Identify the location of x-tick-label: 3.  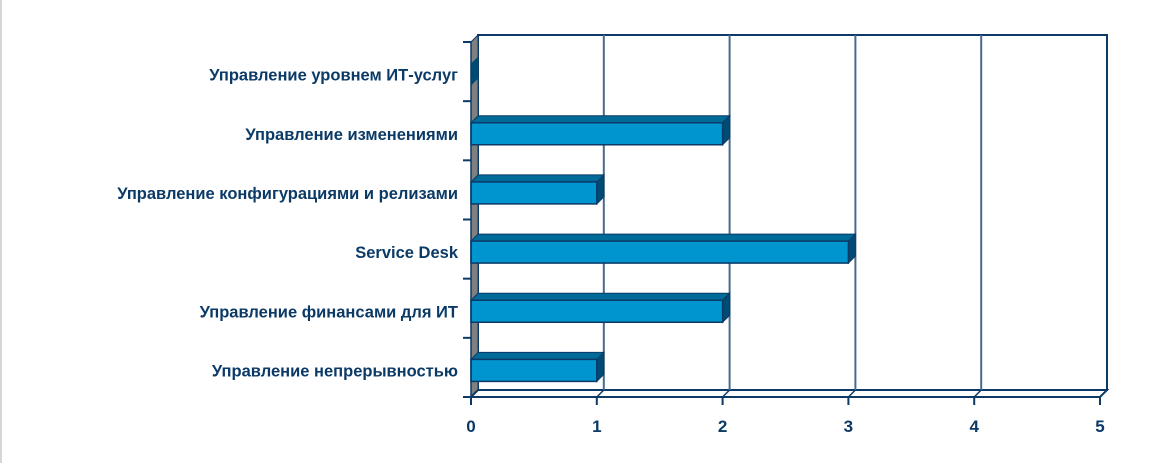
(848, 426).